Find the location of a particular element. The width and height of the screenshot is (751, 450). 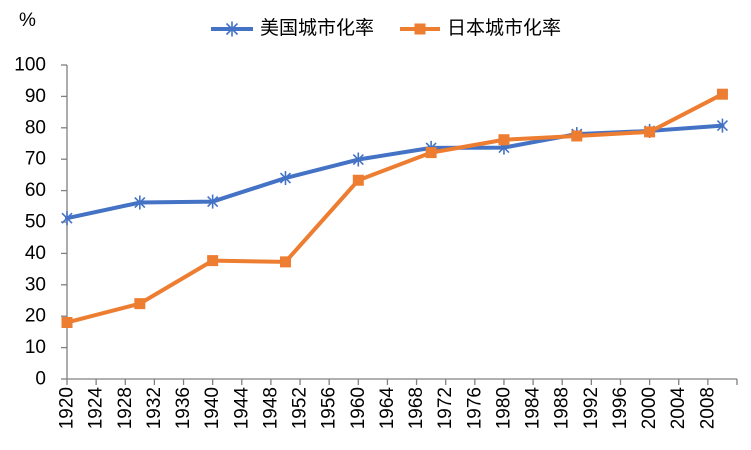

japan-series-square-line-icon is located at coordinates (420, 28).